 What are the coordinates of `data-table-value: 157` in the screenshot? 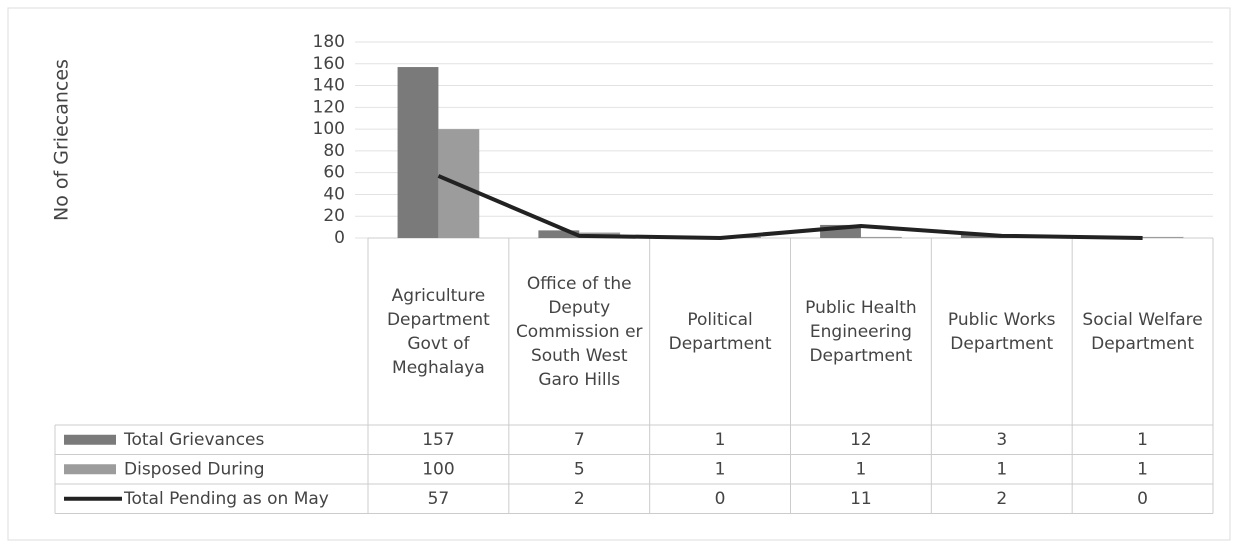 It's located at (438, 440).